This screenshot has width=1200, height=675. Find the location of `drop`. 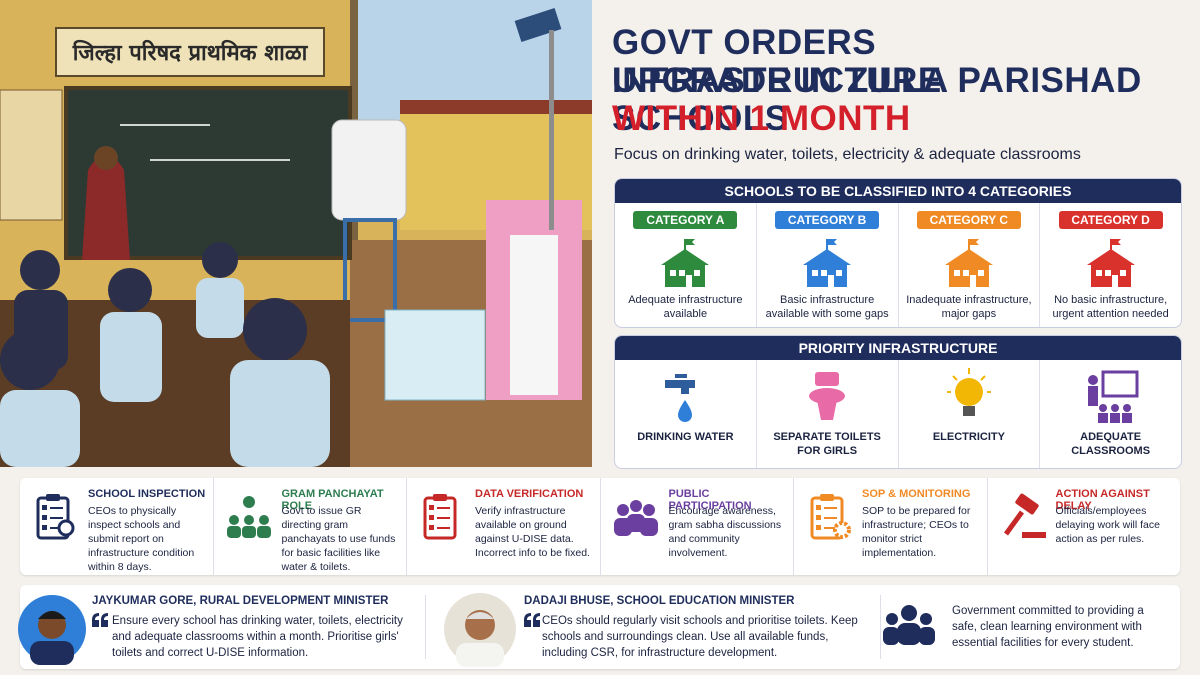

drop is located at coordinates (685, 411).